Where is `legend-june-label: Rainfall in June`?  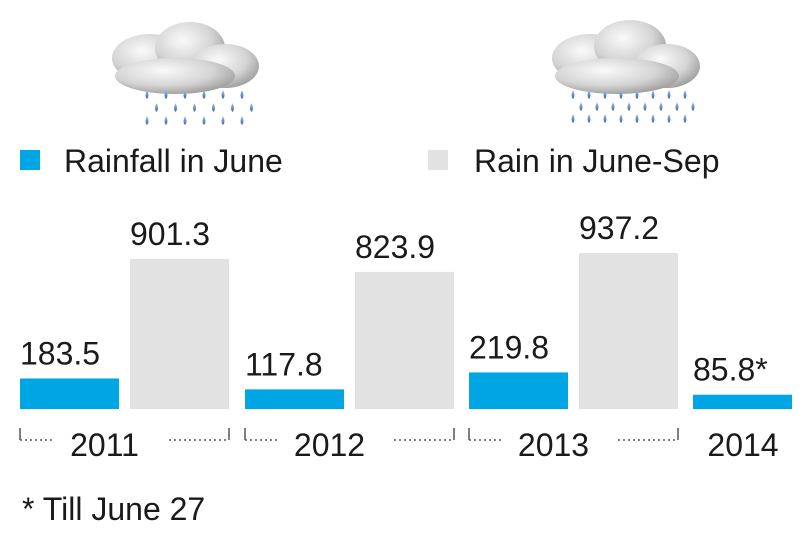
legend-june-label: Rainfall in June is located at coordinates (173, 161).